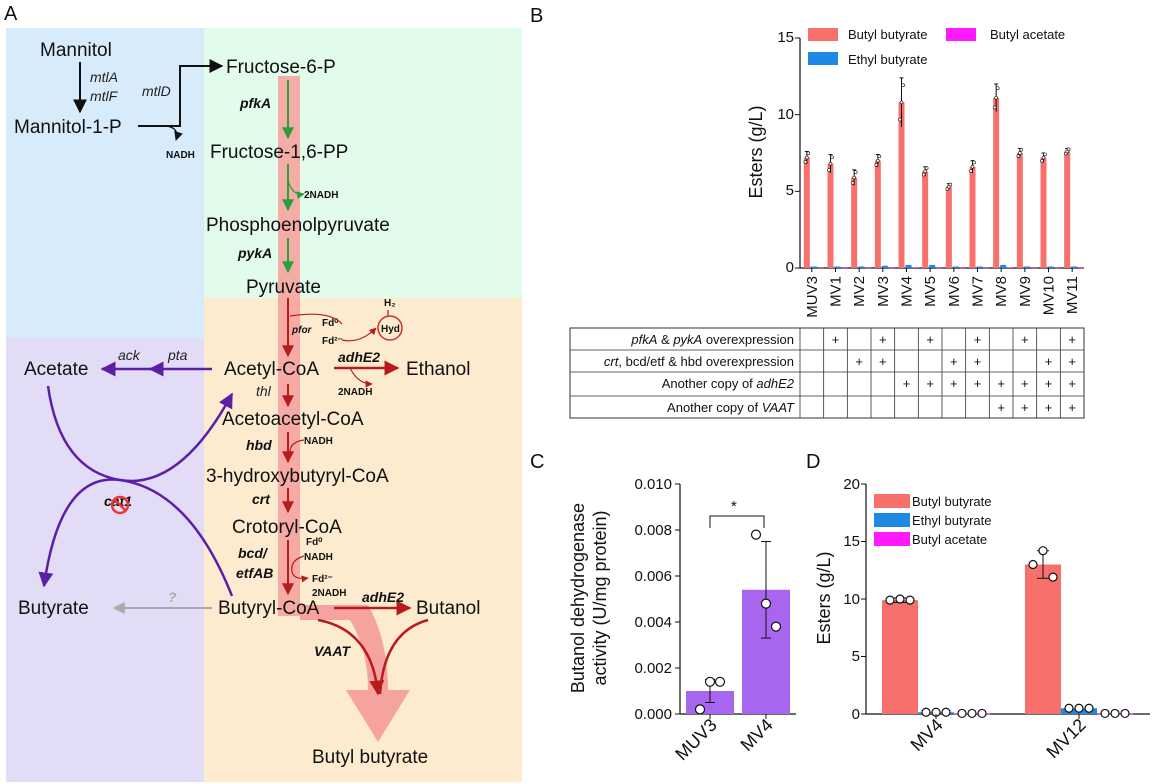 Image resolution: width=1152 pixels, height=784 pixels. What do you see at coordinates (363, 163) in the screenshot?
I see `bg-green` at bounding box center [363, 163].